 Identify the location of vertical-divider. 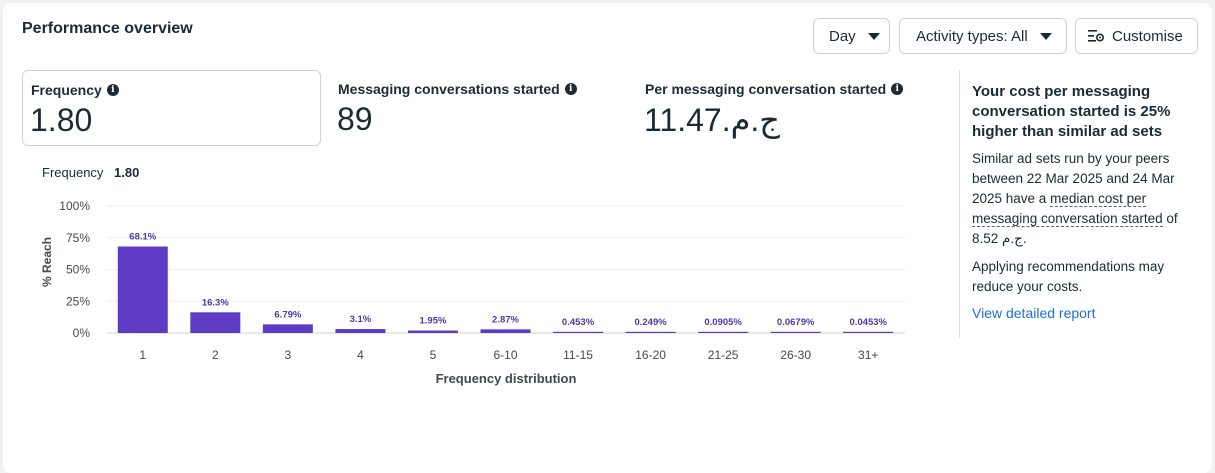
(959, 204).